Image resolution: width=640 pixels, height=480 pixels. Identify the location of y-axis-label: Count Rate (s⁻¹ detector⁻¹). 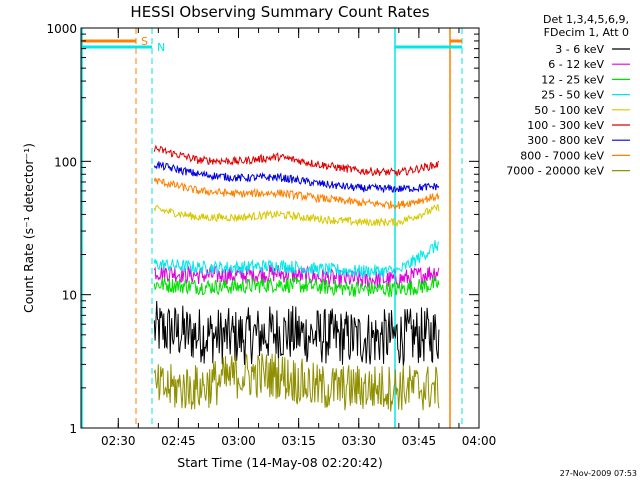
(28, 228).